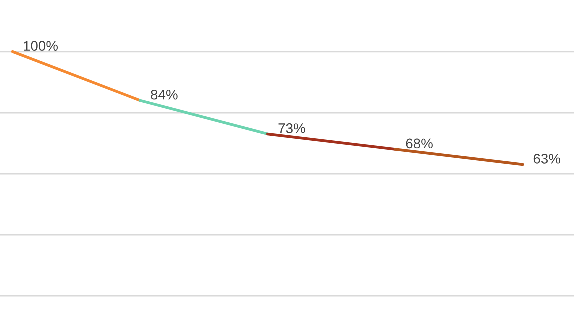 The width and height of the screenshot is (574, 334). I want to click on data-label: 100%, so click(41, 46).